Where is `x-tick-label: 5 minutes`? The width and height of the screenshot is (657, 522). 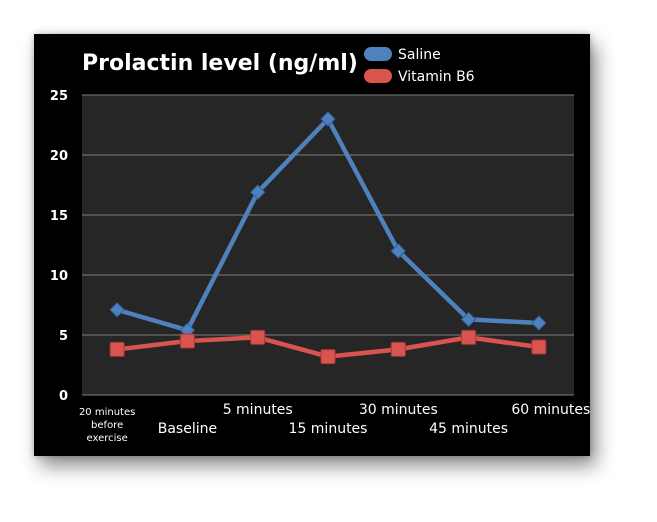 x-tick-label: 5 minutes is located at coordinates (258, 410).